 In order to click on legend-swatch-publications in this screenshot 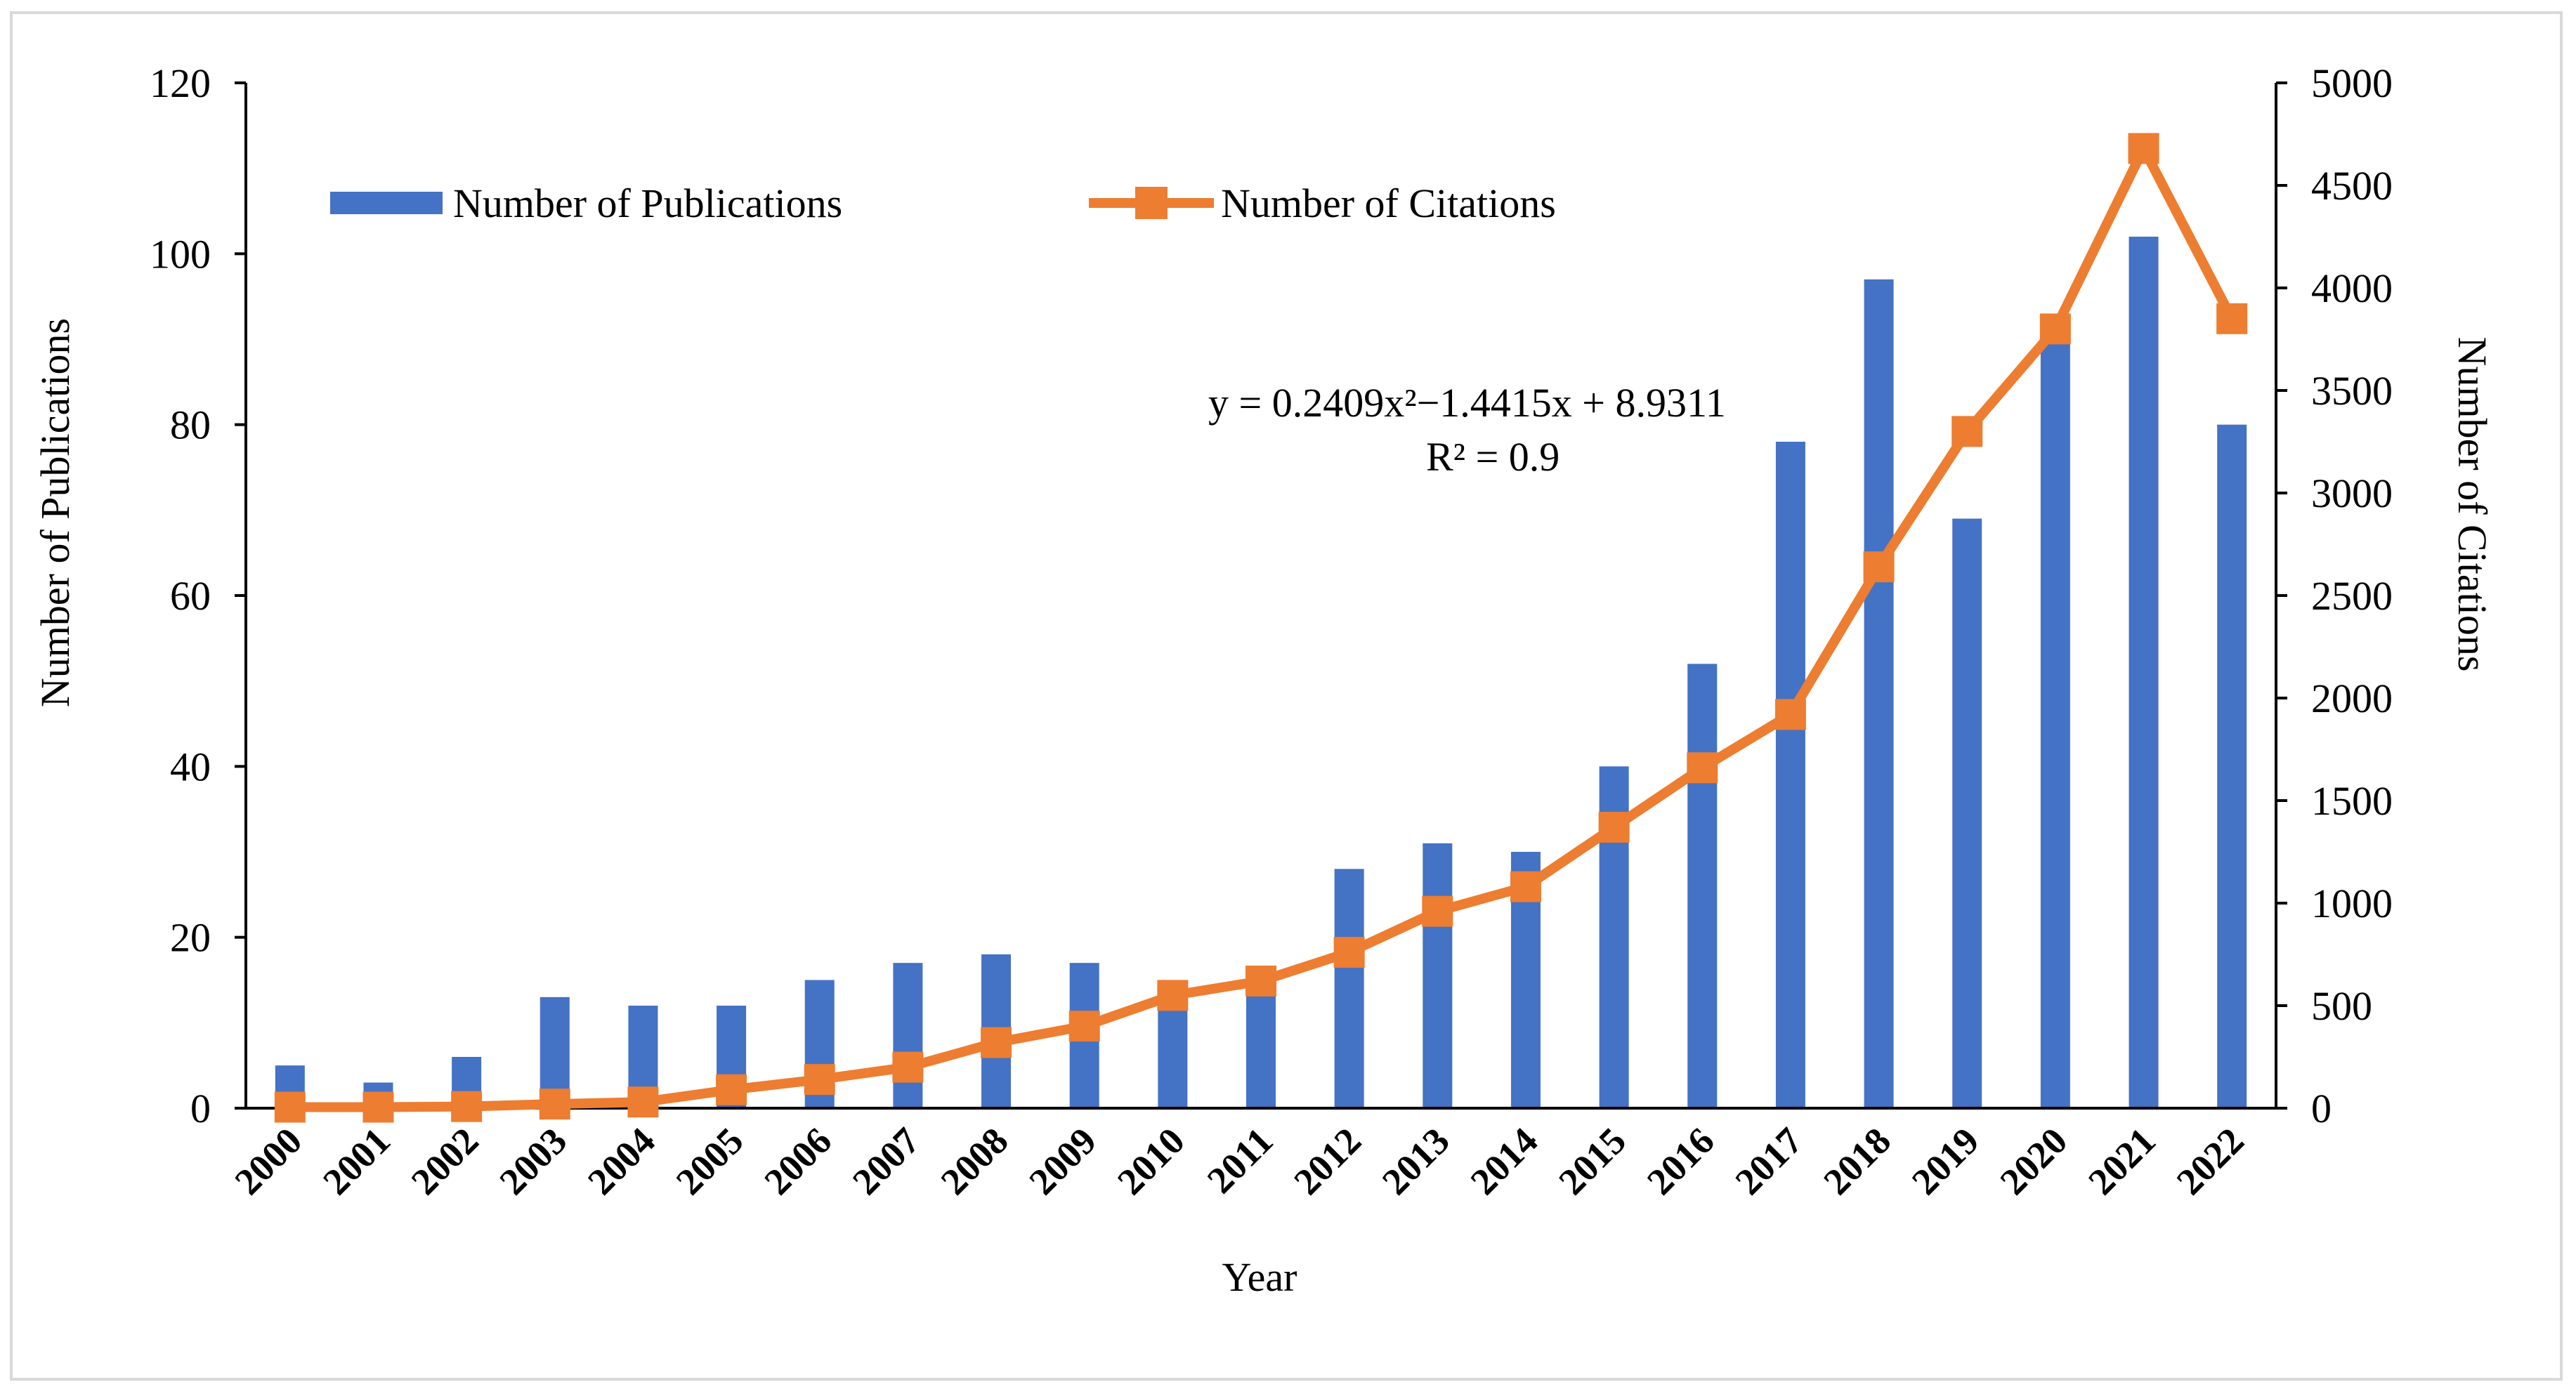, I will do `click(386, 203)`.